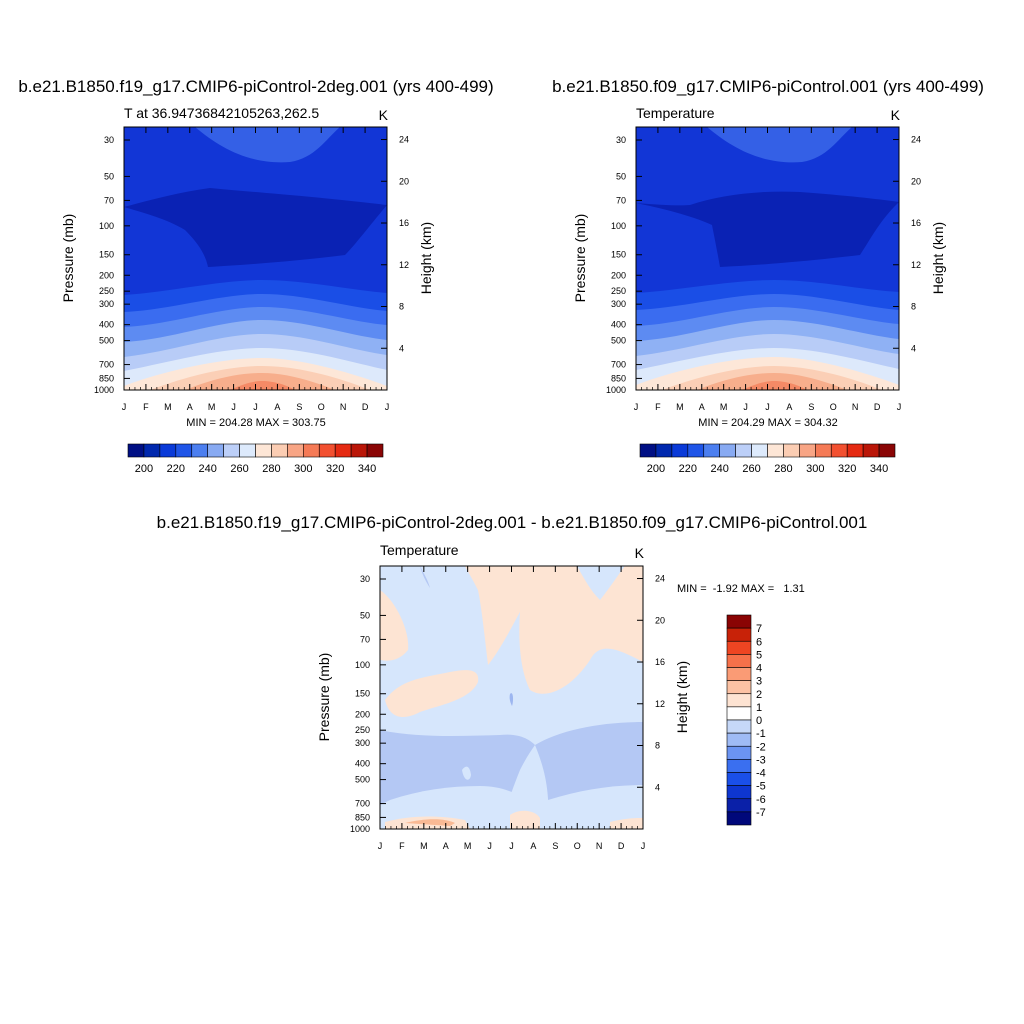  I want to click on y-tick-label: 100, so click(618, 226).